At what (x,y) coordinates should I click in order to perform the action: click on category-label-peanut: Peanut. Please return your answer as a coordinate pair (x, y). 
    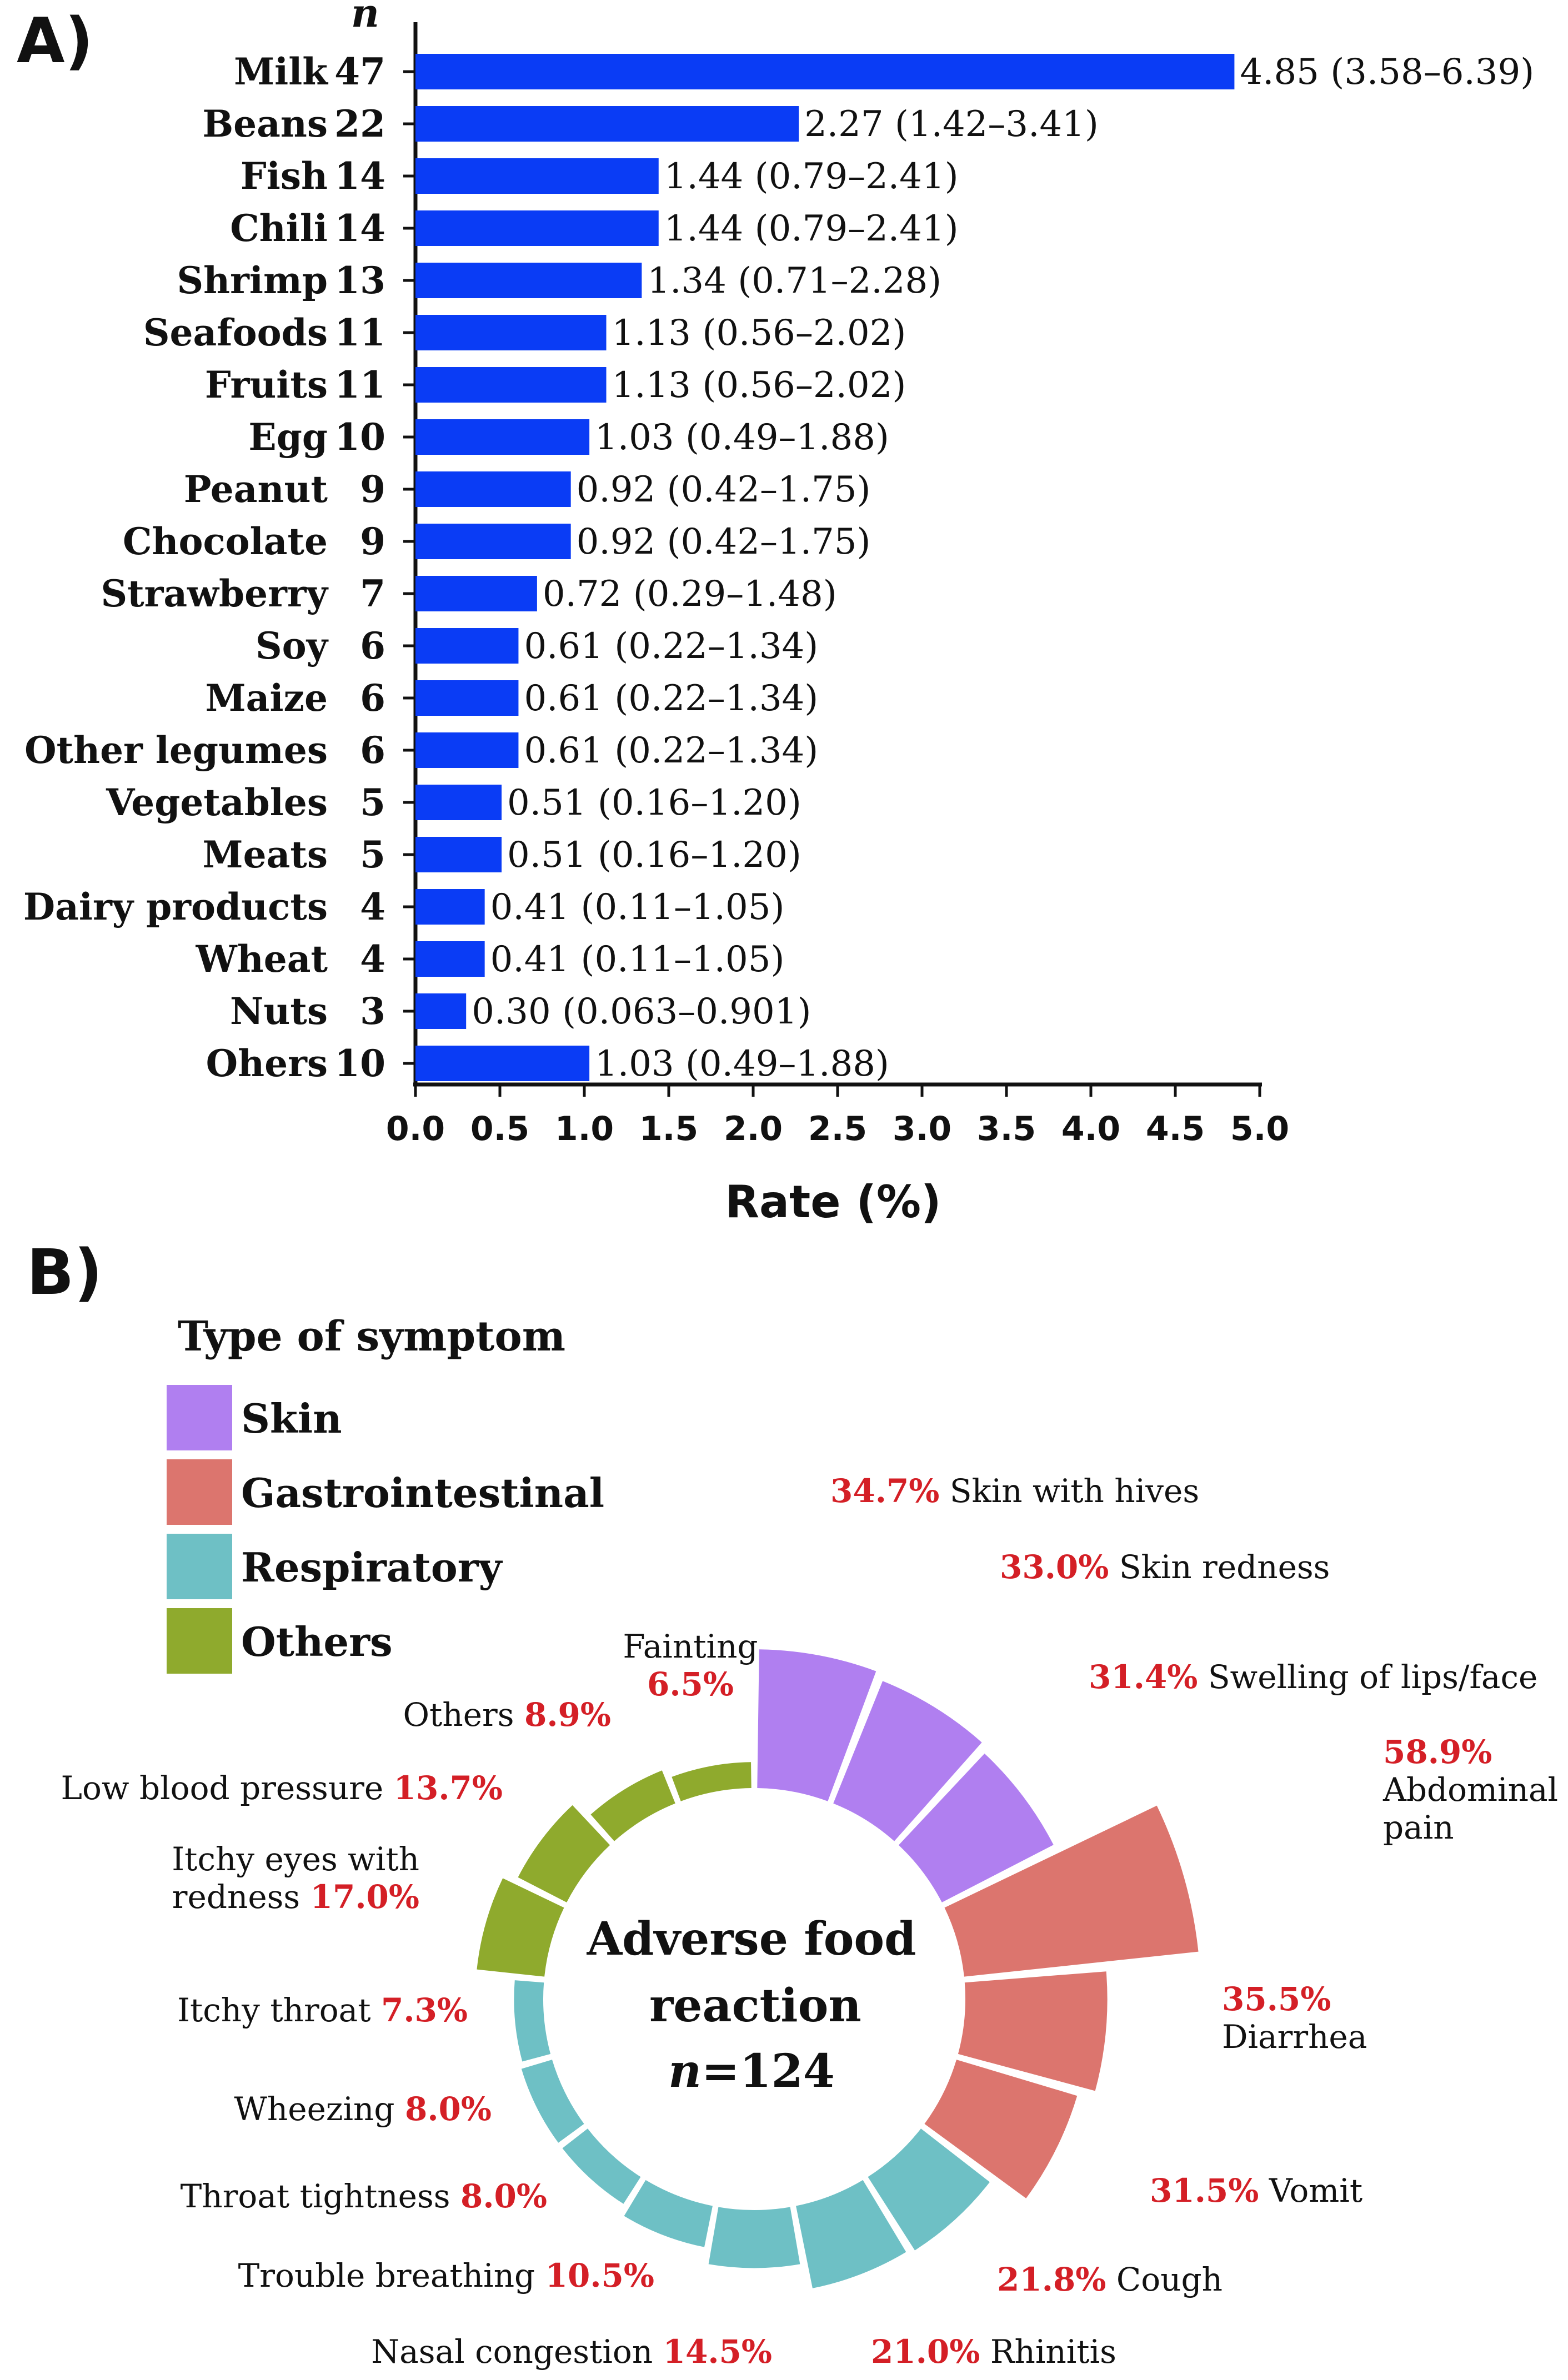
    Looking at the image, I should click on (256, 489).